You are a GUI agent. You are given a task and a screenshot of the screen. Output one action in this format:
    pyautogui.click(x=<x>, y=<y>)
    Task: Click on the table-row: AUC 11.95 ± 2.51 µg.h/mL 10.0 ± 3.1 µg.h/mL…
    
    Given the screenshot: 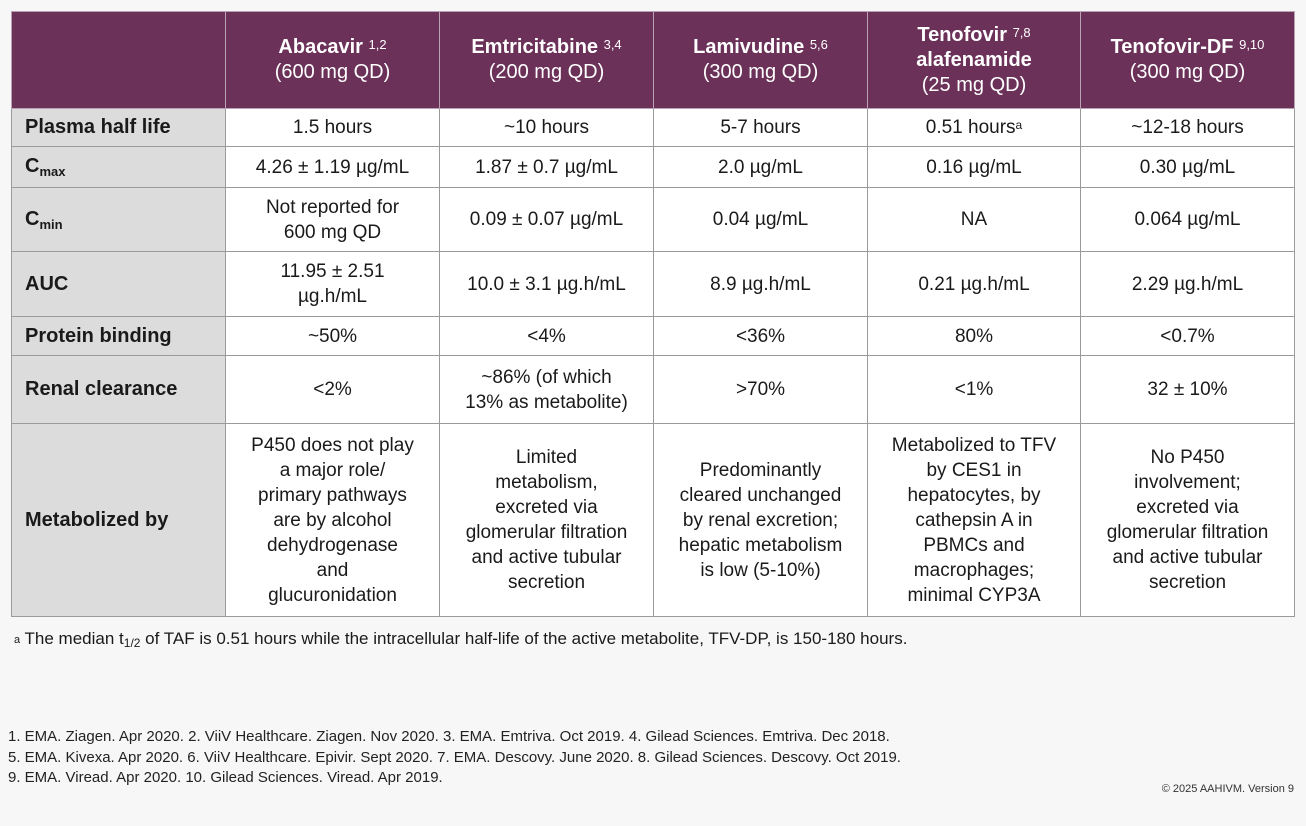 What is the action you would take?
    pyautogui.click(x=653, y=284)
    